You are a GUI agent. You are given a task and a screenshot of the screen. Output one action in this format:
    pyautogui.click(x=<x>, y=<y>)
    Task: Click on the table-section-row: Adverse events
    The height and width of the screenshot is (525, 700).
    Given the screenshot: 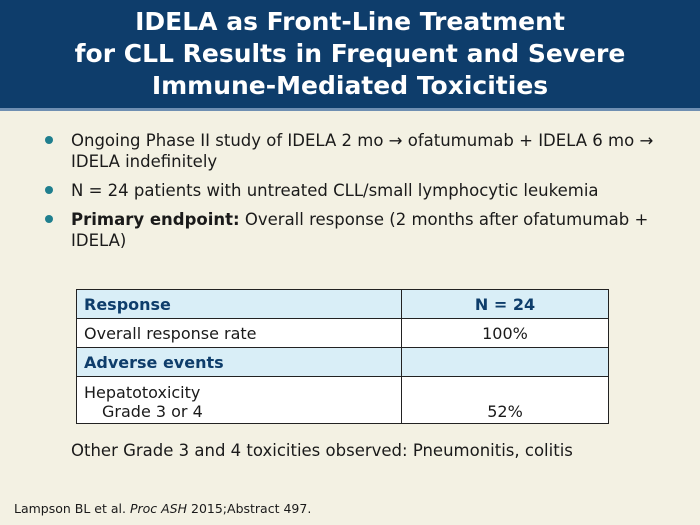 What is the action you would take?
    pyautogui.click(x=342, y=362)
    